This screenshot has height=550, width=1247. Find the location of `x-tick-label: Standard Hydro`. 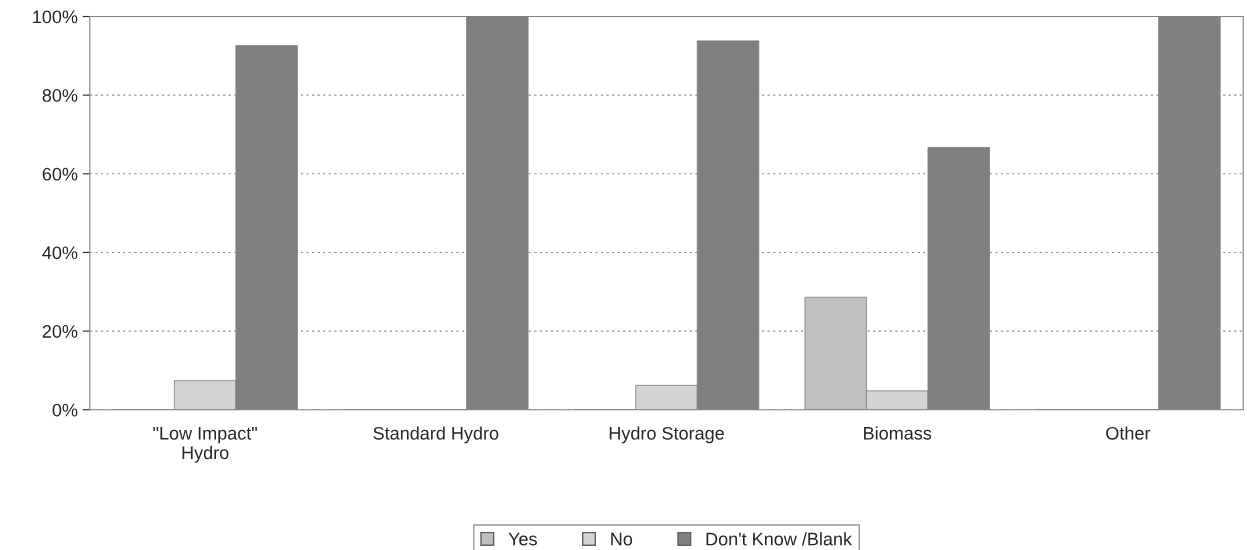

x-tick-label: Standard Hydro is located at coordinates (436, 435).